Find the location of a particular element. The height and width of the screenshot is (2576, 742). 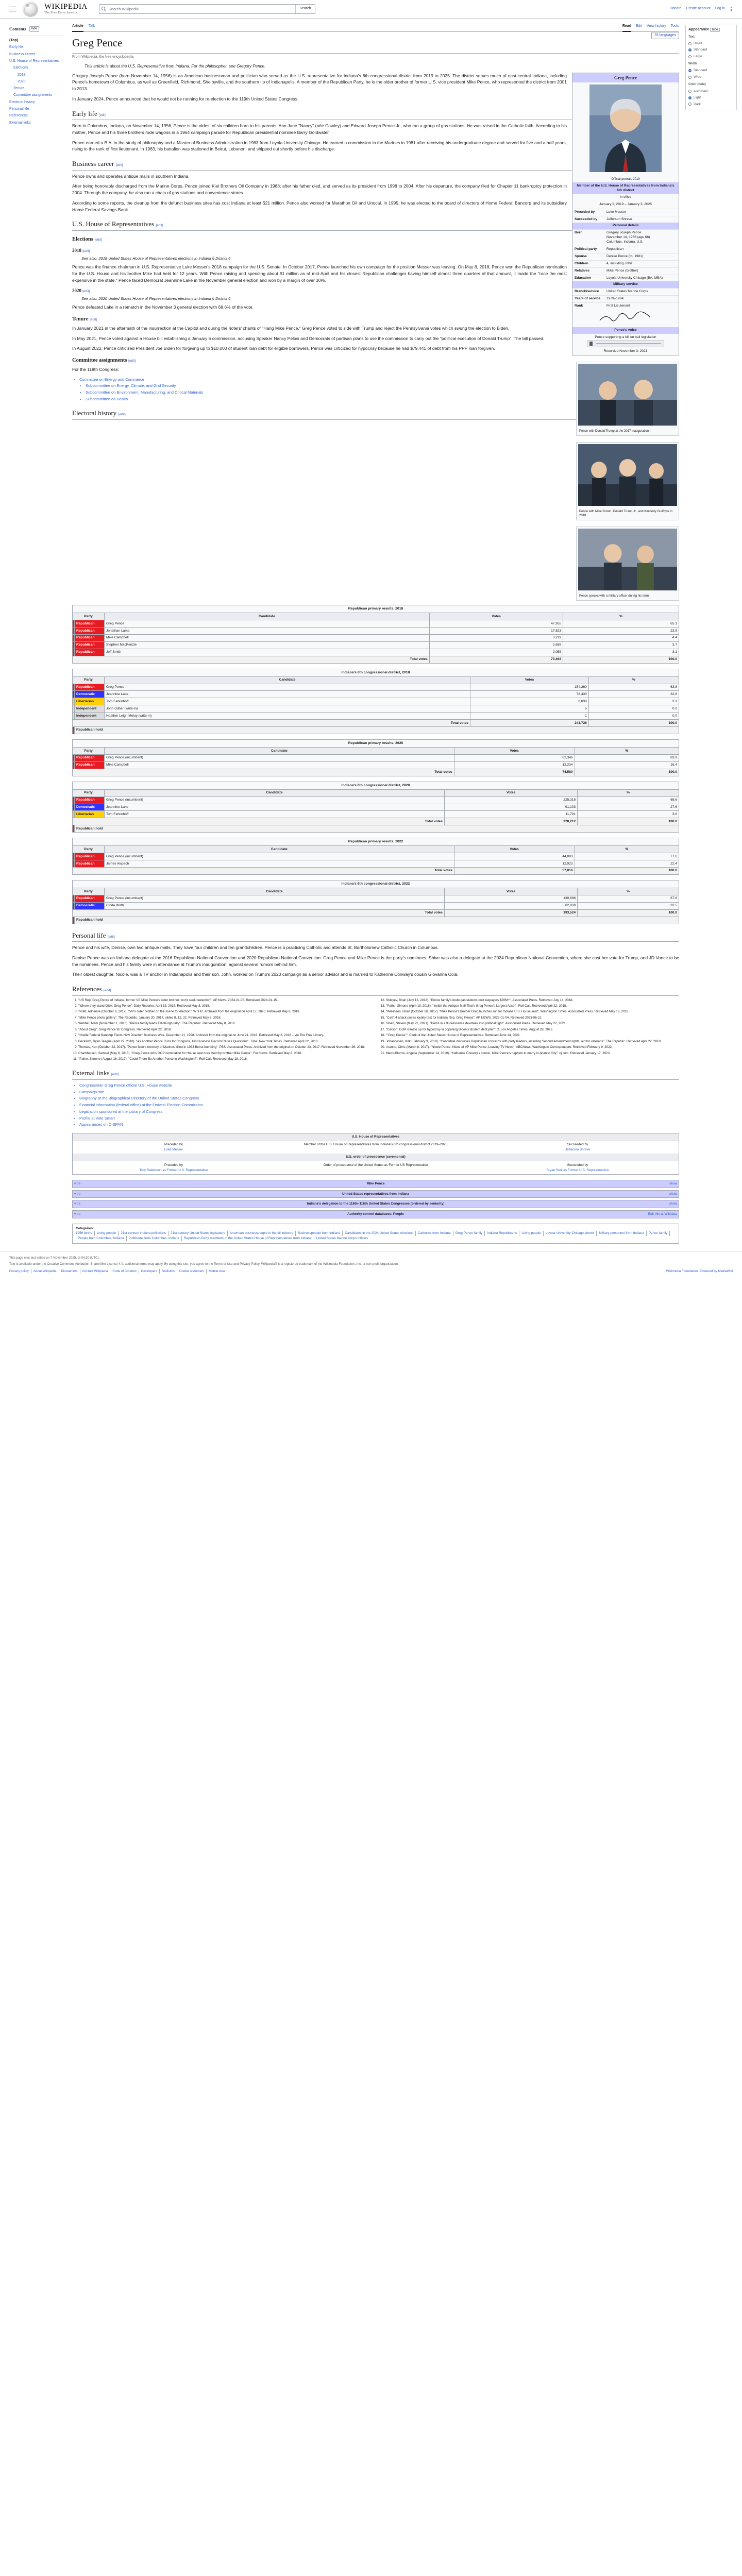

footer-link: Developers is located at coordinates (149, 1271).